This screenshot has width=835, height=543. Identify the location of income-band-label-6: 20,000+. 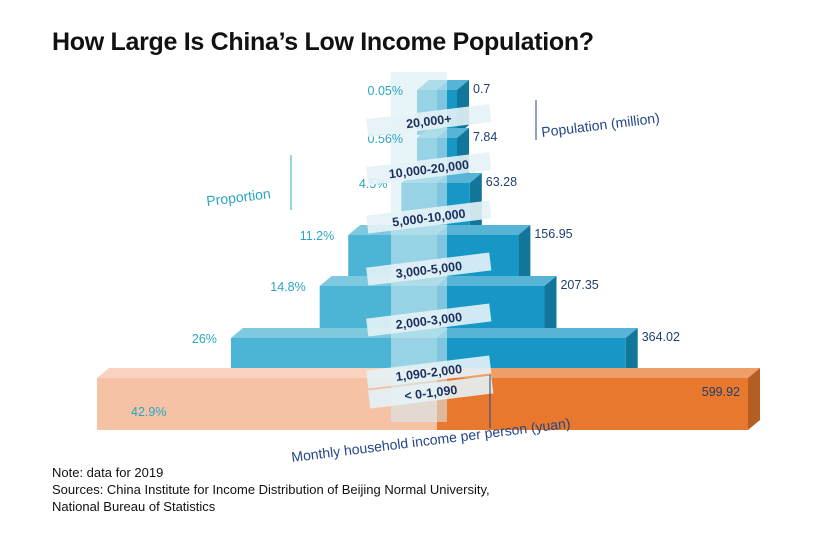
(428, 121).